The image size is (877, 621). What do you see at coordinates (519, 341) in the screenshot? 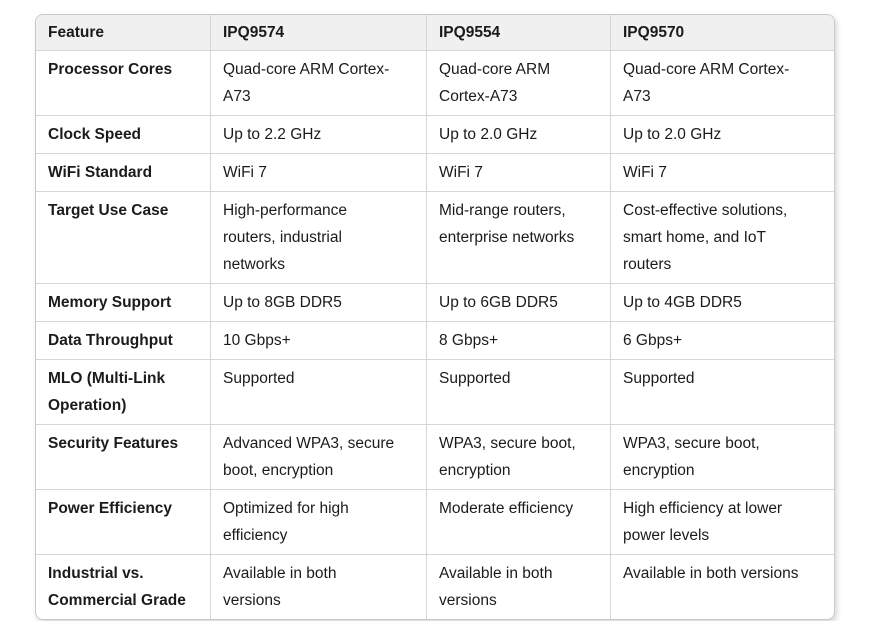
I see `value-cell: 8 Gbps+` at bounding box center [519, 341].